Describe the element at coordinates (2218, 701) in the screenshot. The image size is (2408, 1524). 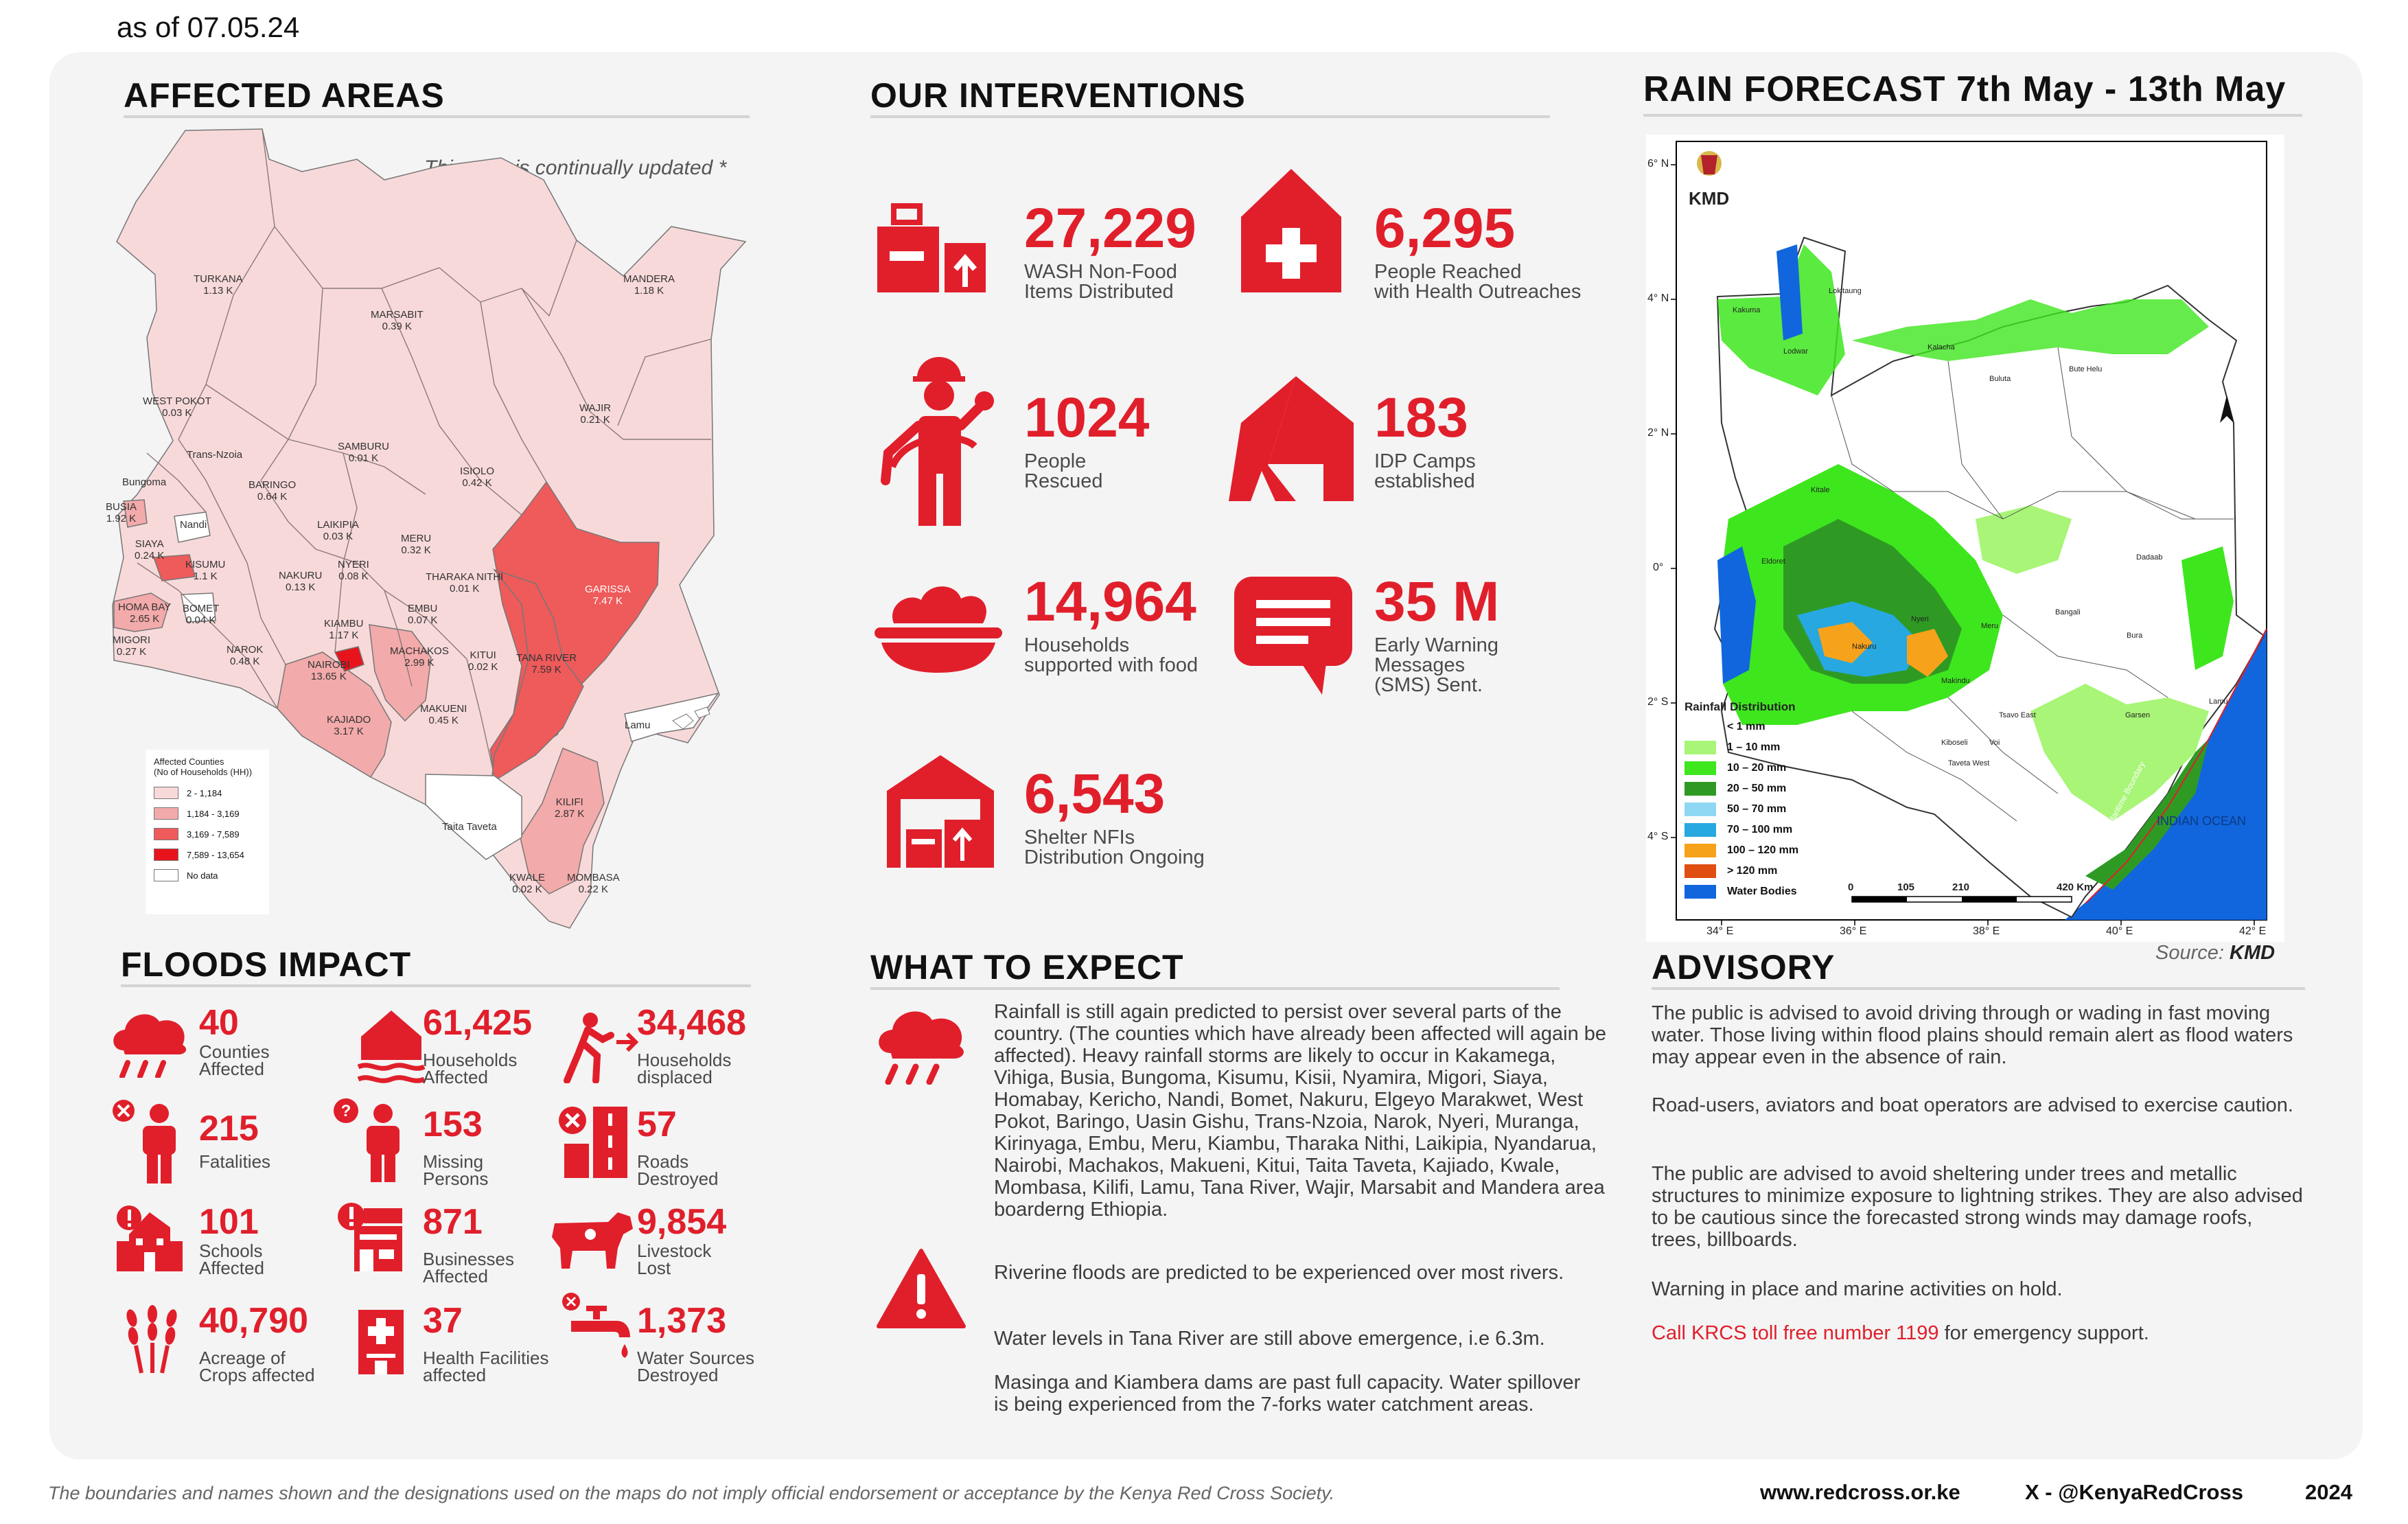
I see `town-label: Lamu` at that location.